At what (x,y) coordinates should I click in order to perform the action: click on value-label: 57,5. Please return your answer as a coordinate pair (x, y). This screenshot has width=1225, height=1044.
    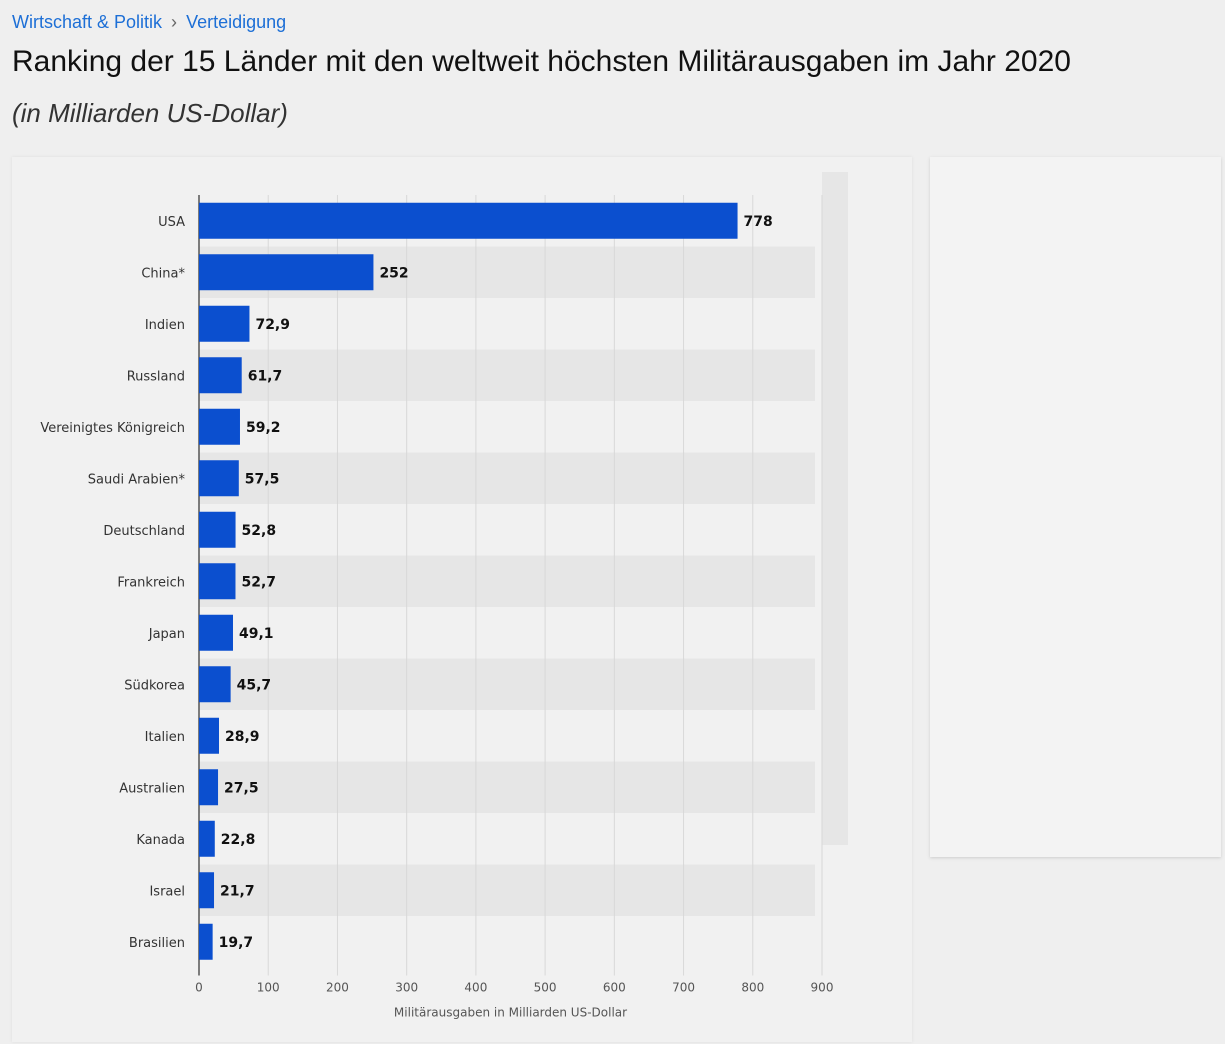
    Looking at the image, I should click on (262, 479).